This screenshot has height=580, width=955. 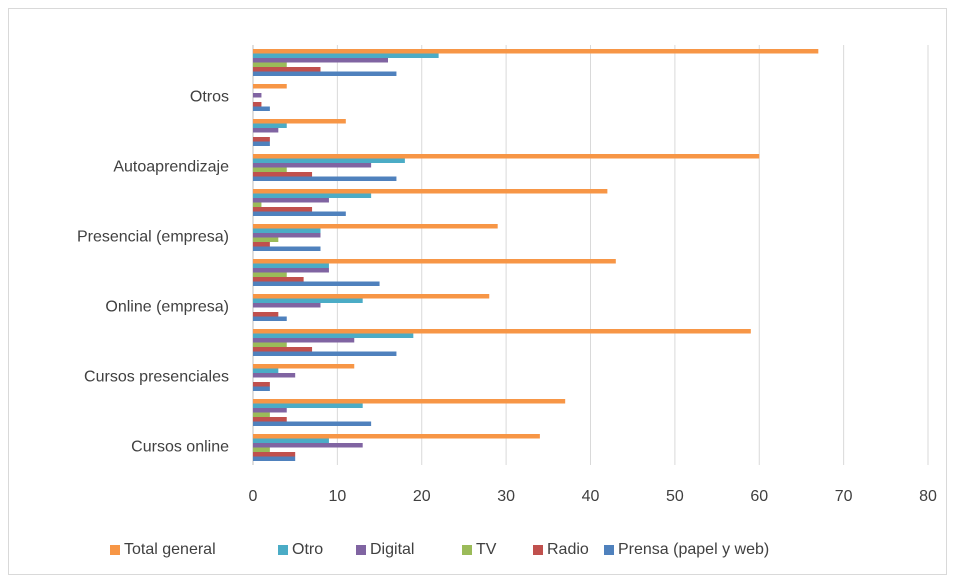 I want to click on x-tick-label: 0, so click(x=253, y=496).